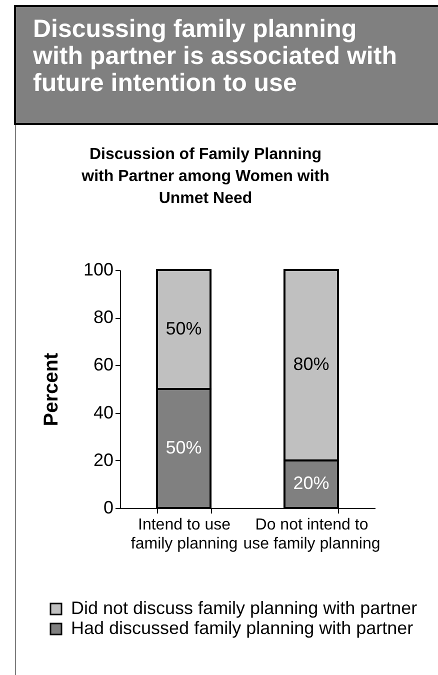 Image resolution: width=438 pixels, height=675 pixels. Describe the element at coordinates (51, 389) in the screenshot. I see `y-axis-title: Percent` at that location.